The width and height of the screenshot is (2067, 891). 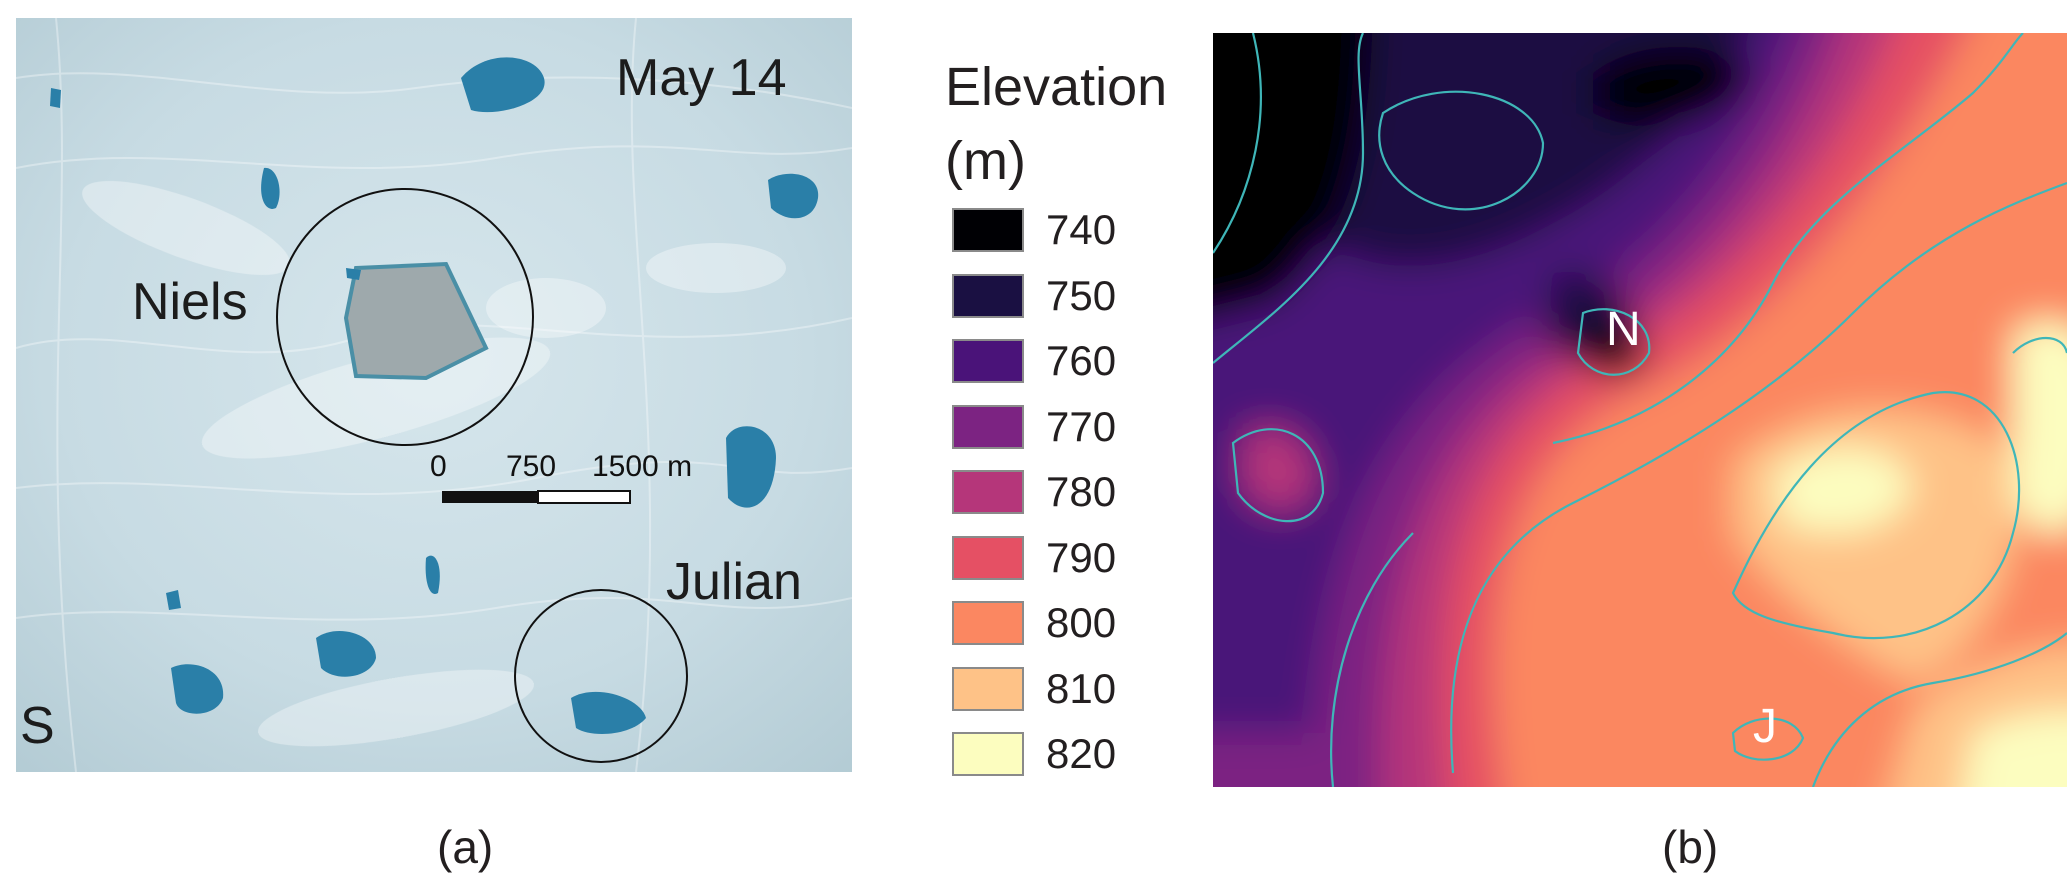 I want to click on marker-j: J, so click(x=1765, y=726).